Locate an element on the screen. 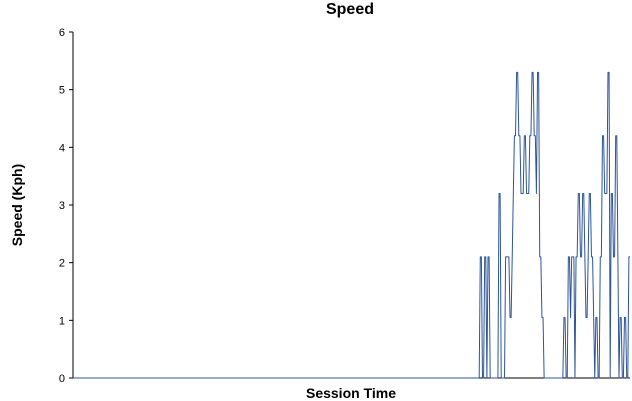 This screenshot has width=632, height=401. y-axis-ticks: 0 1 2 3 4 5 6 is located at coordinates (66, 206).